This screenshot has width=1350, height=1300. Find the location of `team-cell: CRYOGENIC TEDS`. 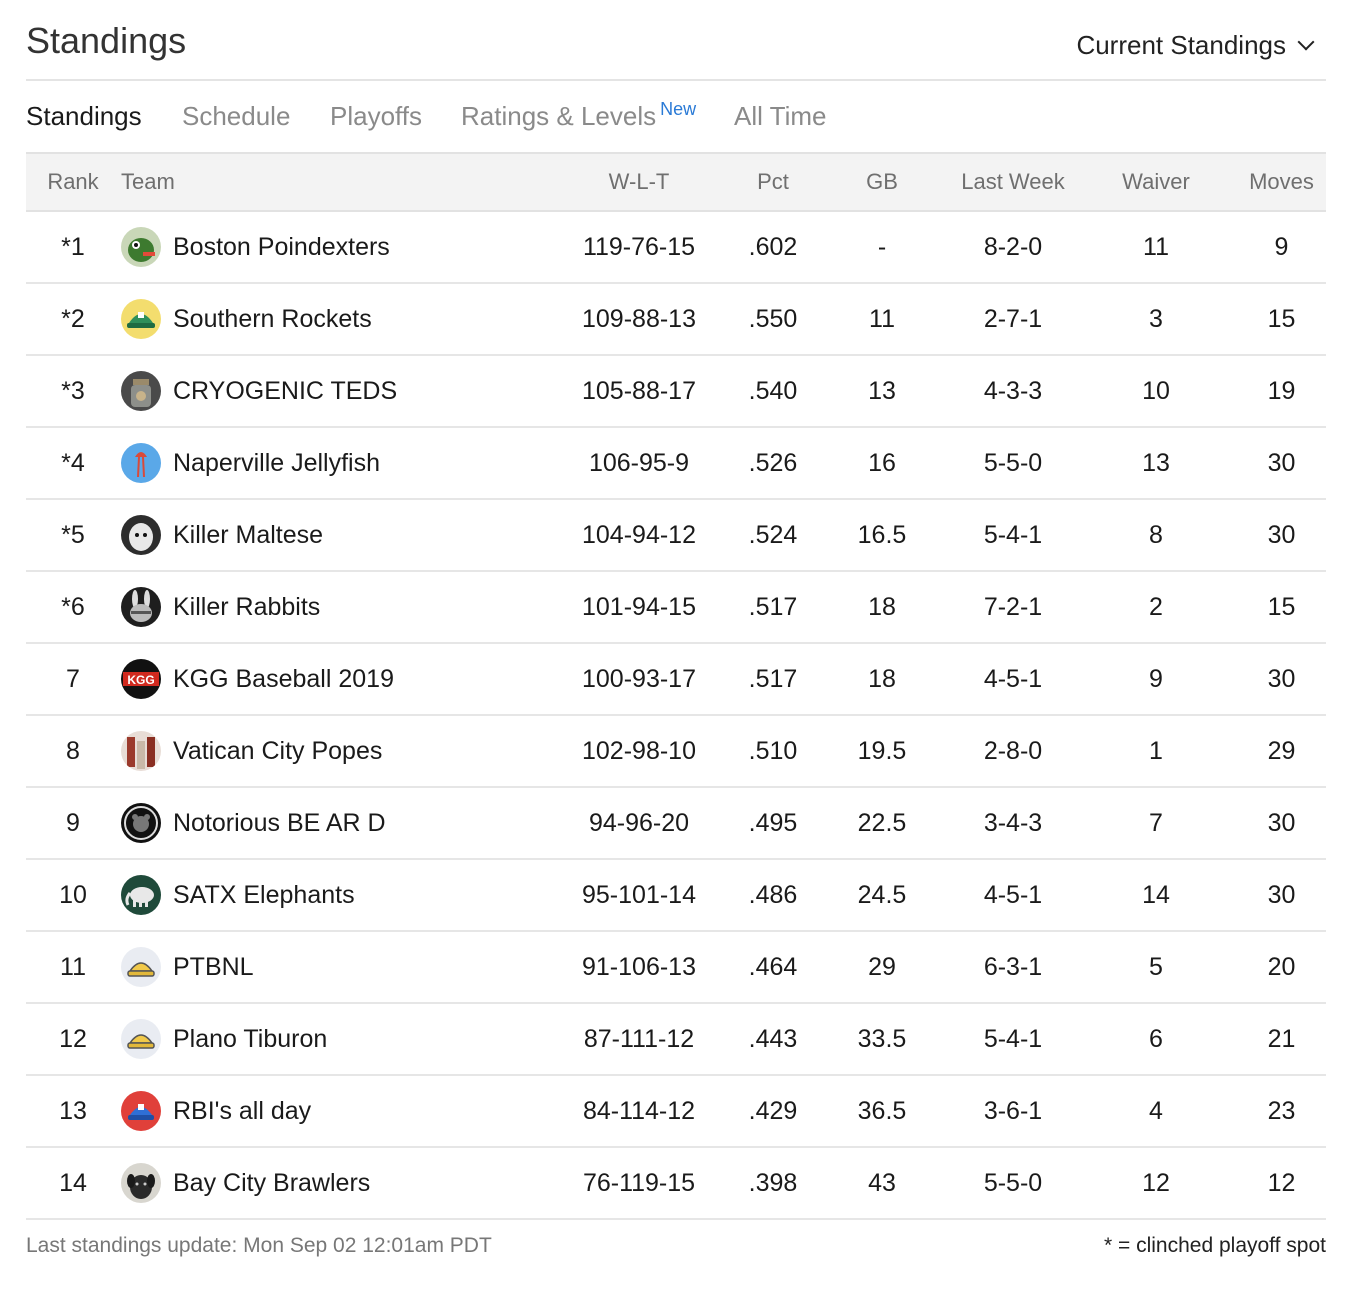

team-cell: CRYOGENIC TEDS is located at coordinates (332, 391).